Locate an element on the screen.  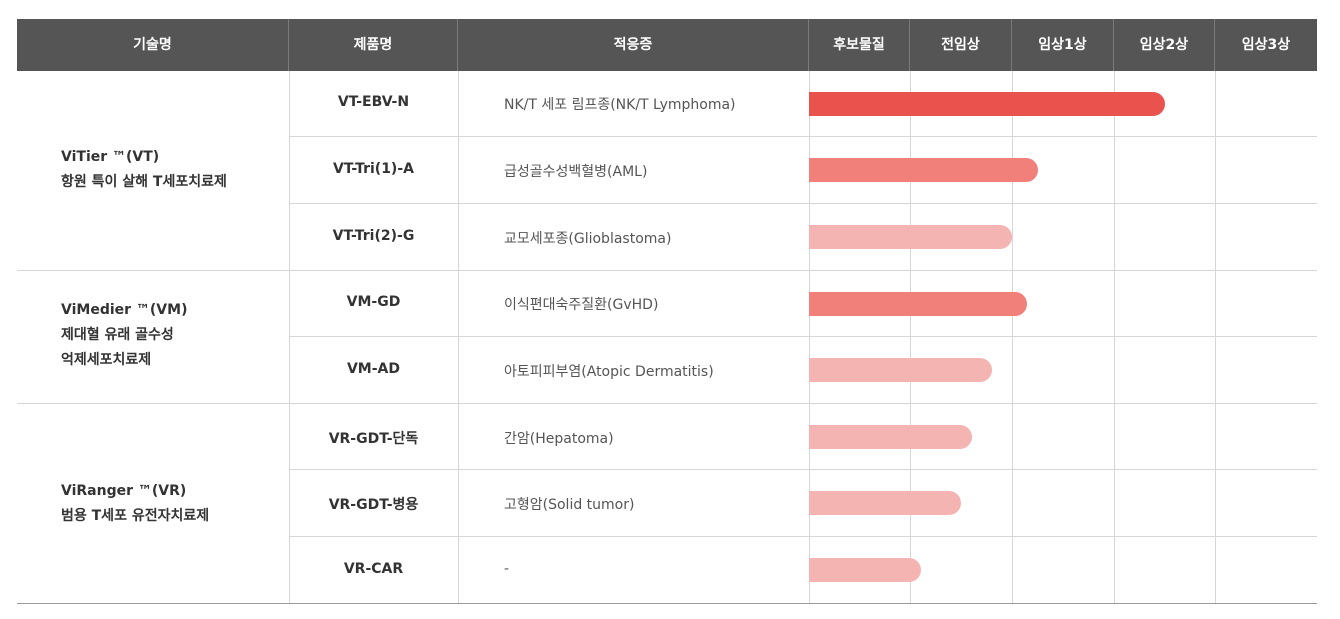
header-stage-phase1: 임상1상 is located at coordinates (1063, 45).